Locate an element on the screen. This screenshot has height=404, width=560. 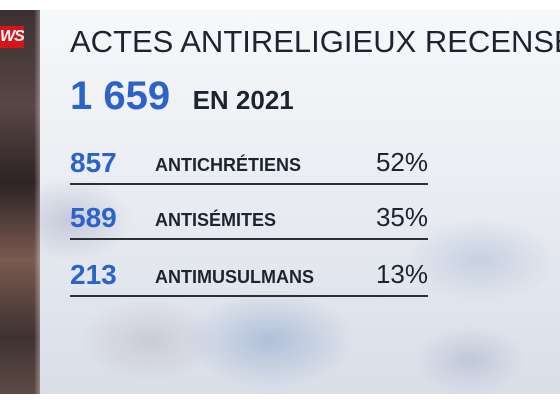
stat-label: ANTIMUSULMANS is located at coordinates (234, 277).